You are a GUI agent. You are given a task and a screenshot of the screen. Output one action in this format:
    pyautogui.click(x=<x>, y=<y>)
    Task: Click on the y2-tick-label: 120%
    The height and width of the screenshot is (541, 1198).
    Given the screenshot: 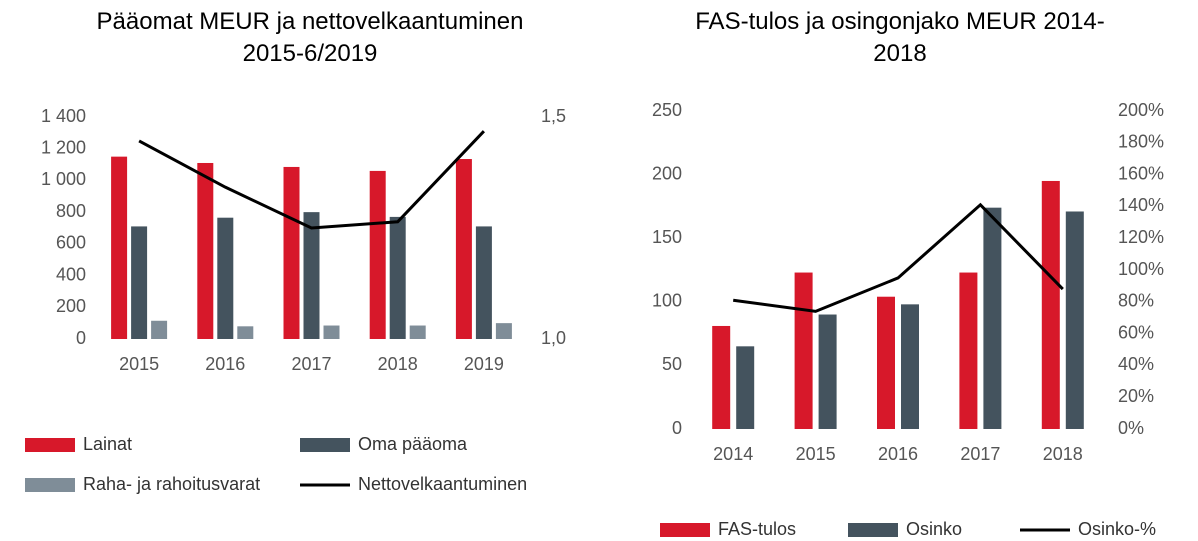 What is the action you would take?
    pyautogui.click(x=1141, y=237)
    